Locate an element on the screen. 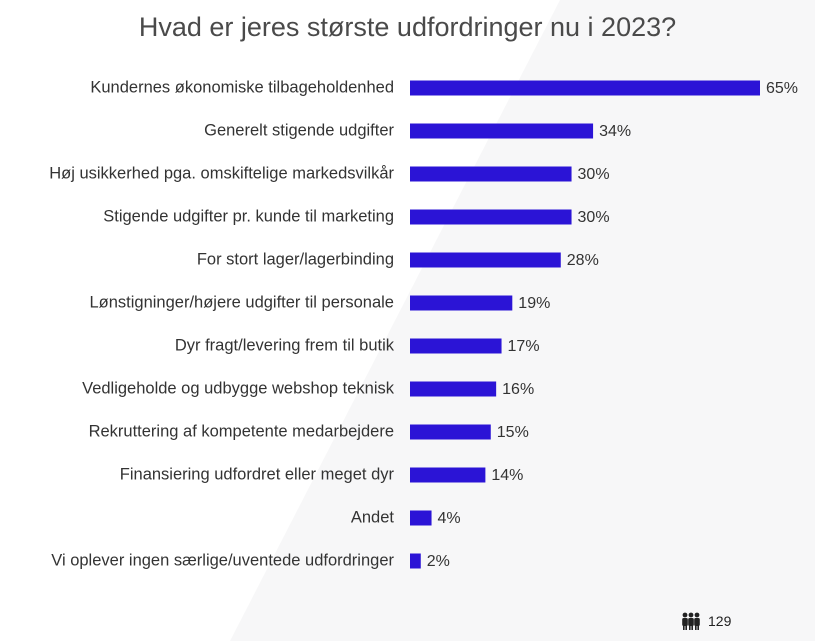 This screenshot has height=641, width=815. value-label: 15% is located at coordinates (513, 432).